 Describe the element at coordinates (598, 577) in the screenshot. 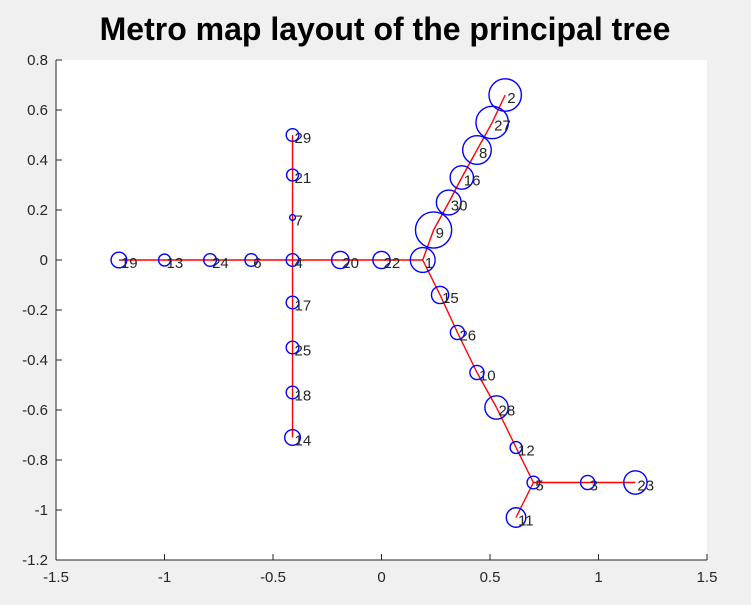

I see `x-tick-label: 1` at that location.